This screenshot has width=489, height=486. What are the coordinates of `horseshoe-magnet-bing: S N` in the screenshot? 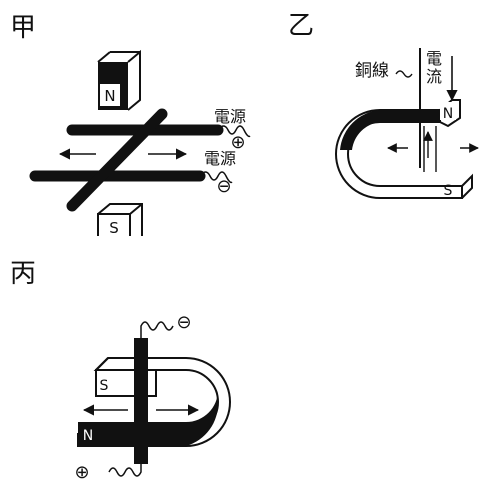 It's located at (154, 402).